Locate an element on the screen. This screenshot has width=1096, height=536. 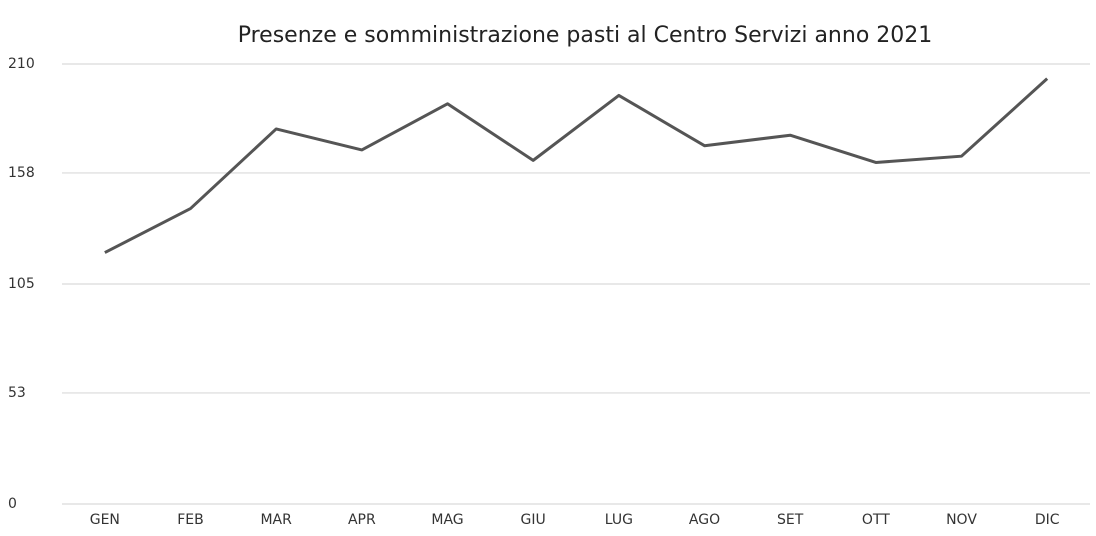
x-tick-label: LUG is located at coordinates (619, 520).